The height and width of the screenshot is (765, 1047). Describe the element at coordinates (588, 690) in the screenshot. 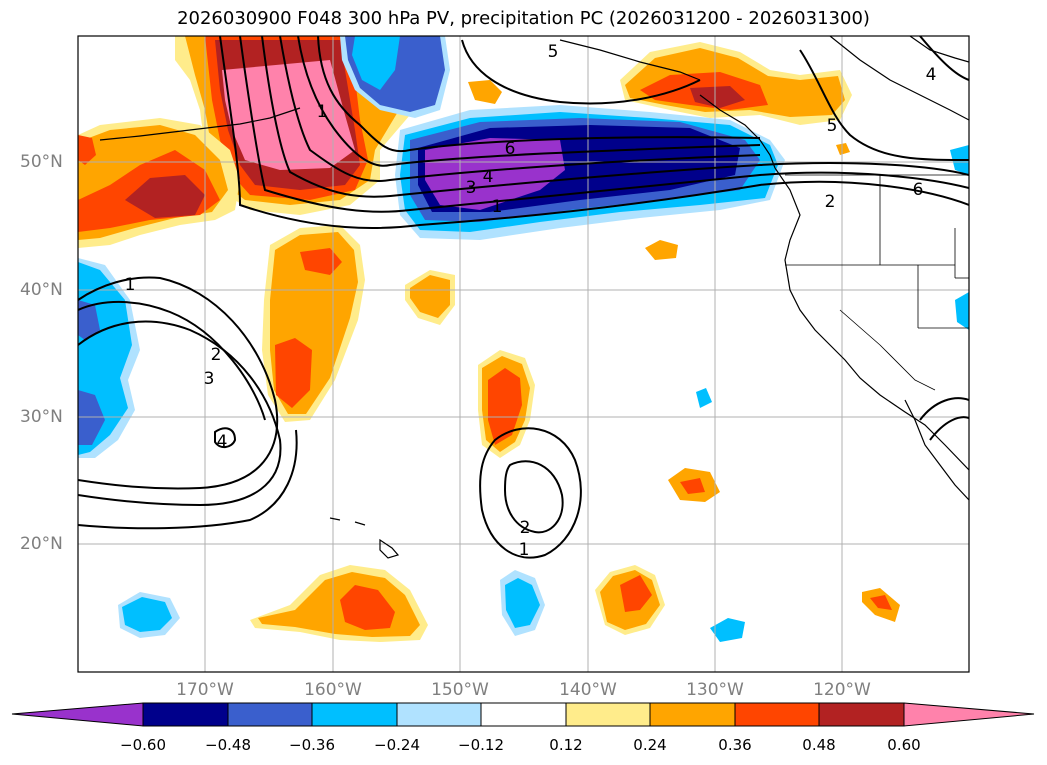

I see `longitude-label: 140°W` at that location.